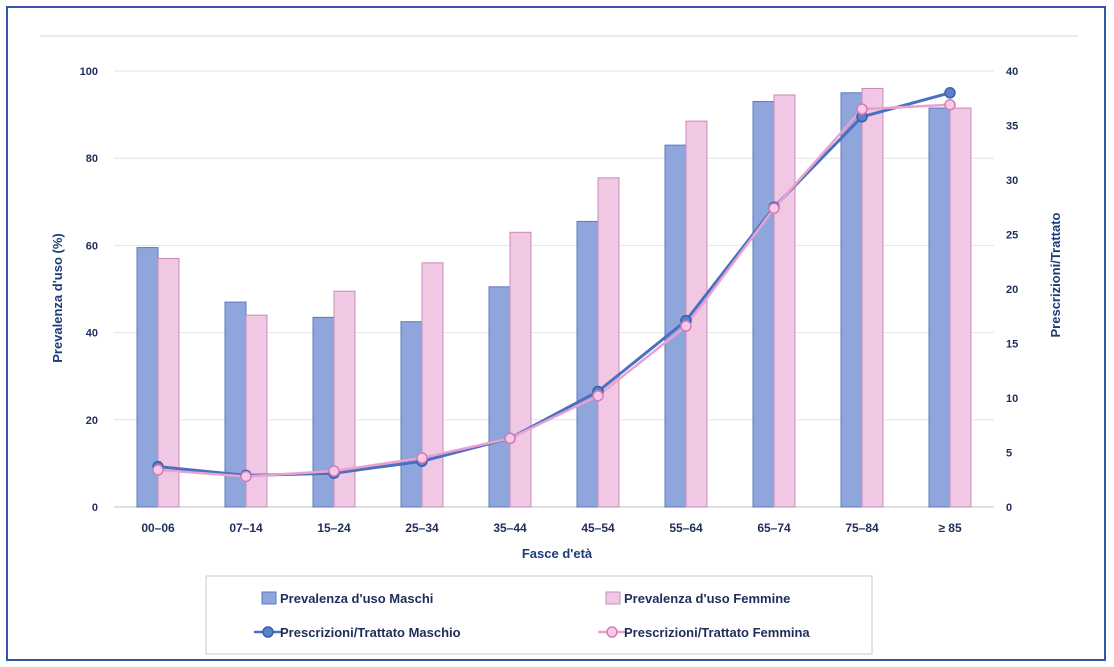 This screenshot has height=667, width=1114. Describe the element at coordinates (92, 421) in the screenshot. I see `left-tick-label: 20` at that location.